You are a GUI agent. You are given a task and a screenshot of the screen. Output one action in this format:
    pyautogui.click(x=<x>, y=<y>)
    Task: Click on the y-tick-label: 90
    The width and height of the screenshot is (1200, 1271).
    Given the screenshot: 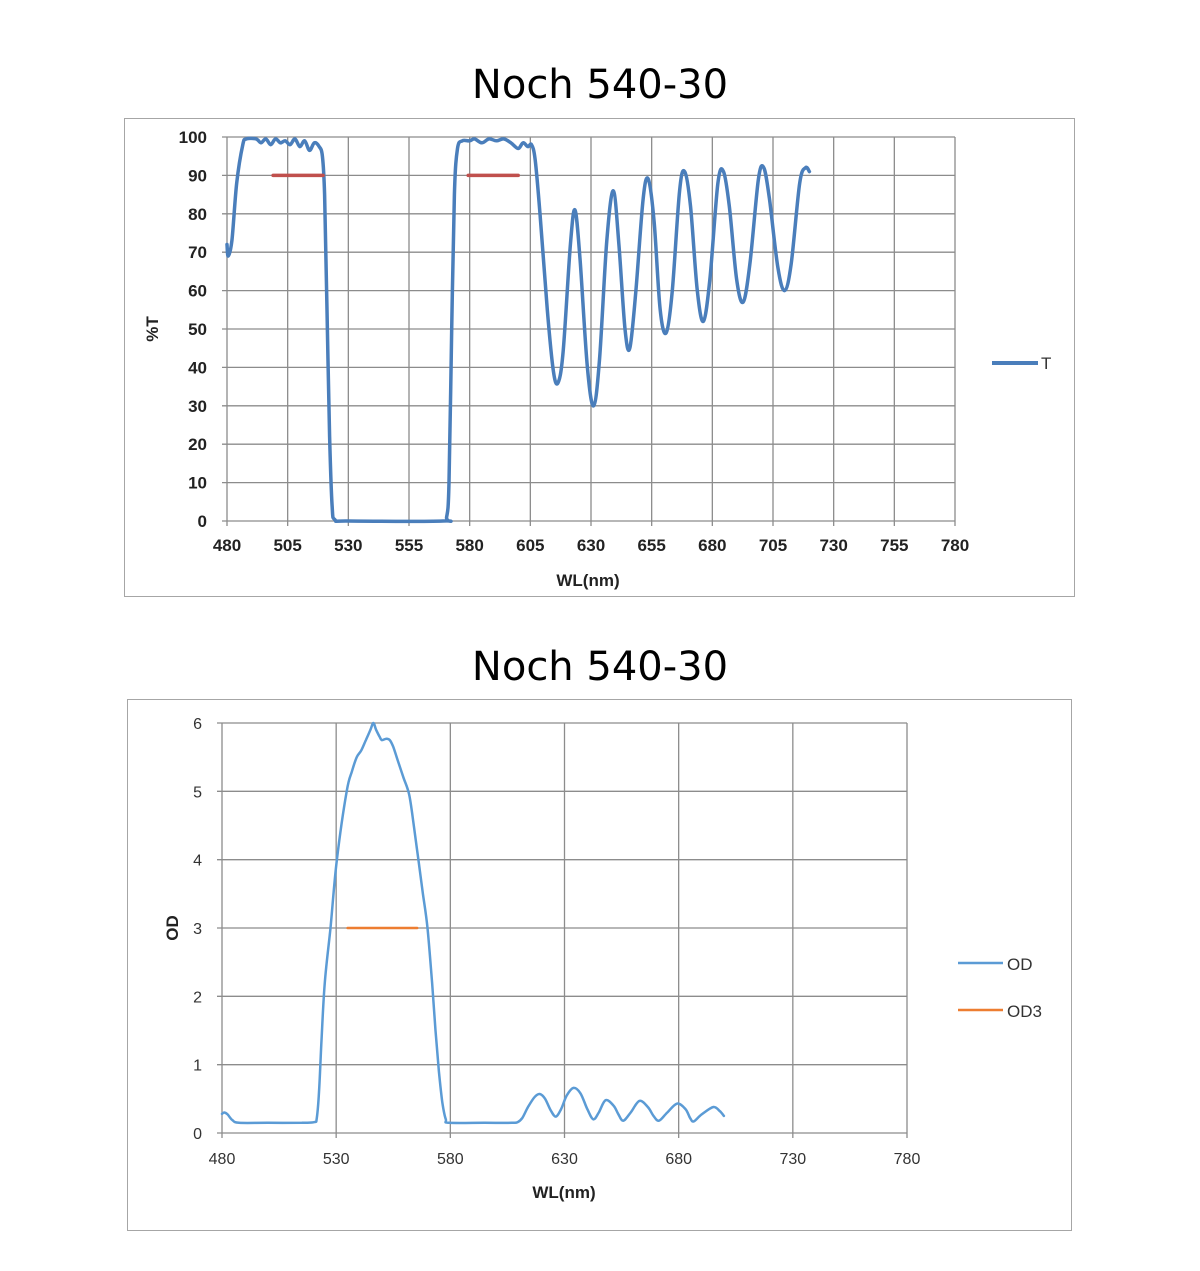 What is the action you would take?
    pyautogui.click(x=197, y=175)
    